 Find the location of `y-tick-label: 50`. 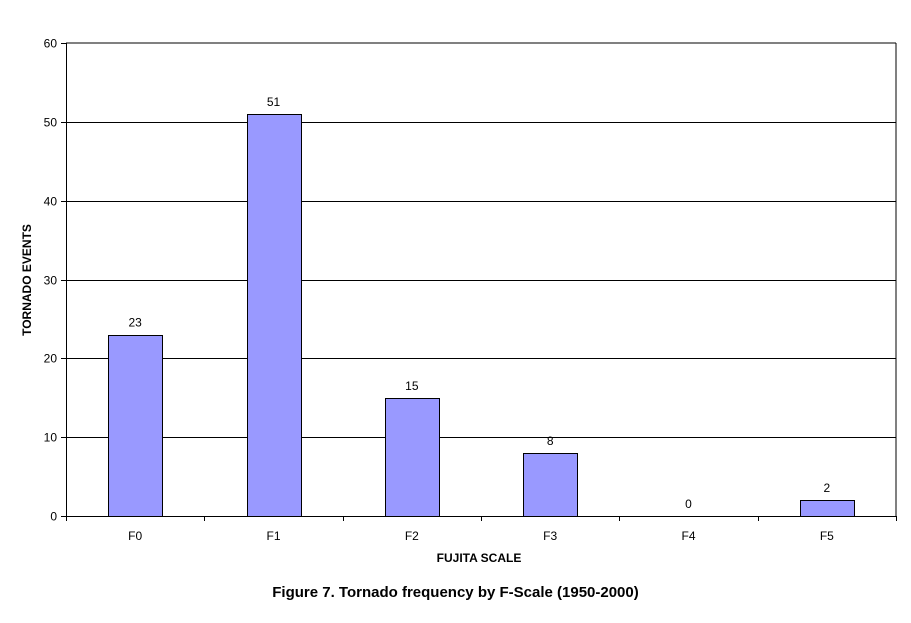

y-tick-label: 50 is located at coordinates (51, 123).